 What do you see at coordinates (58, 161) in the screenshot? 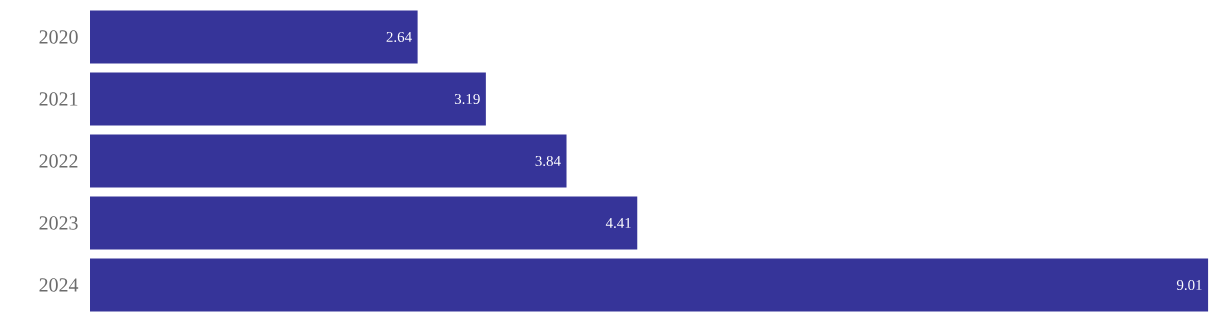
I see `y-tick-label: 2022` at bounding box center [58, 161].